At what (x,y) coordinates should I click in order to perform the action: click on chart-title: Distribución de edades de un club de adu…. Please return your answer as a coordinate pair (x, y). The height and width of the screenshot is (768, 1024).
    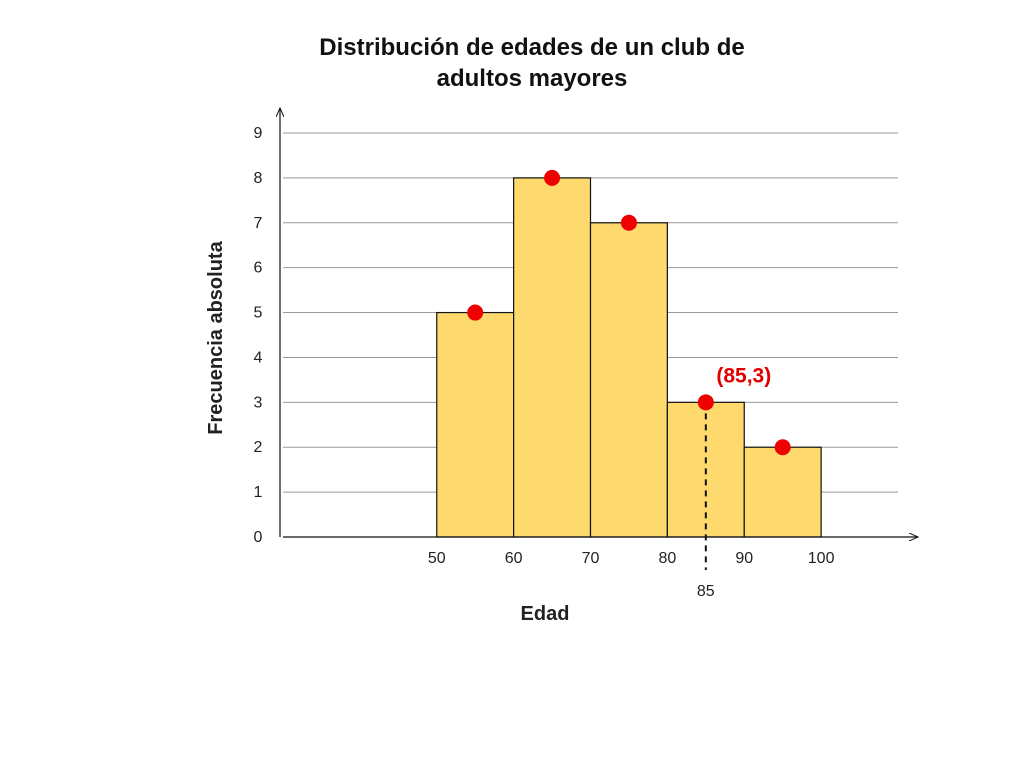
    Looking at the image, I should click on (532, 63).